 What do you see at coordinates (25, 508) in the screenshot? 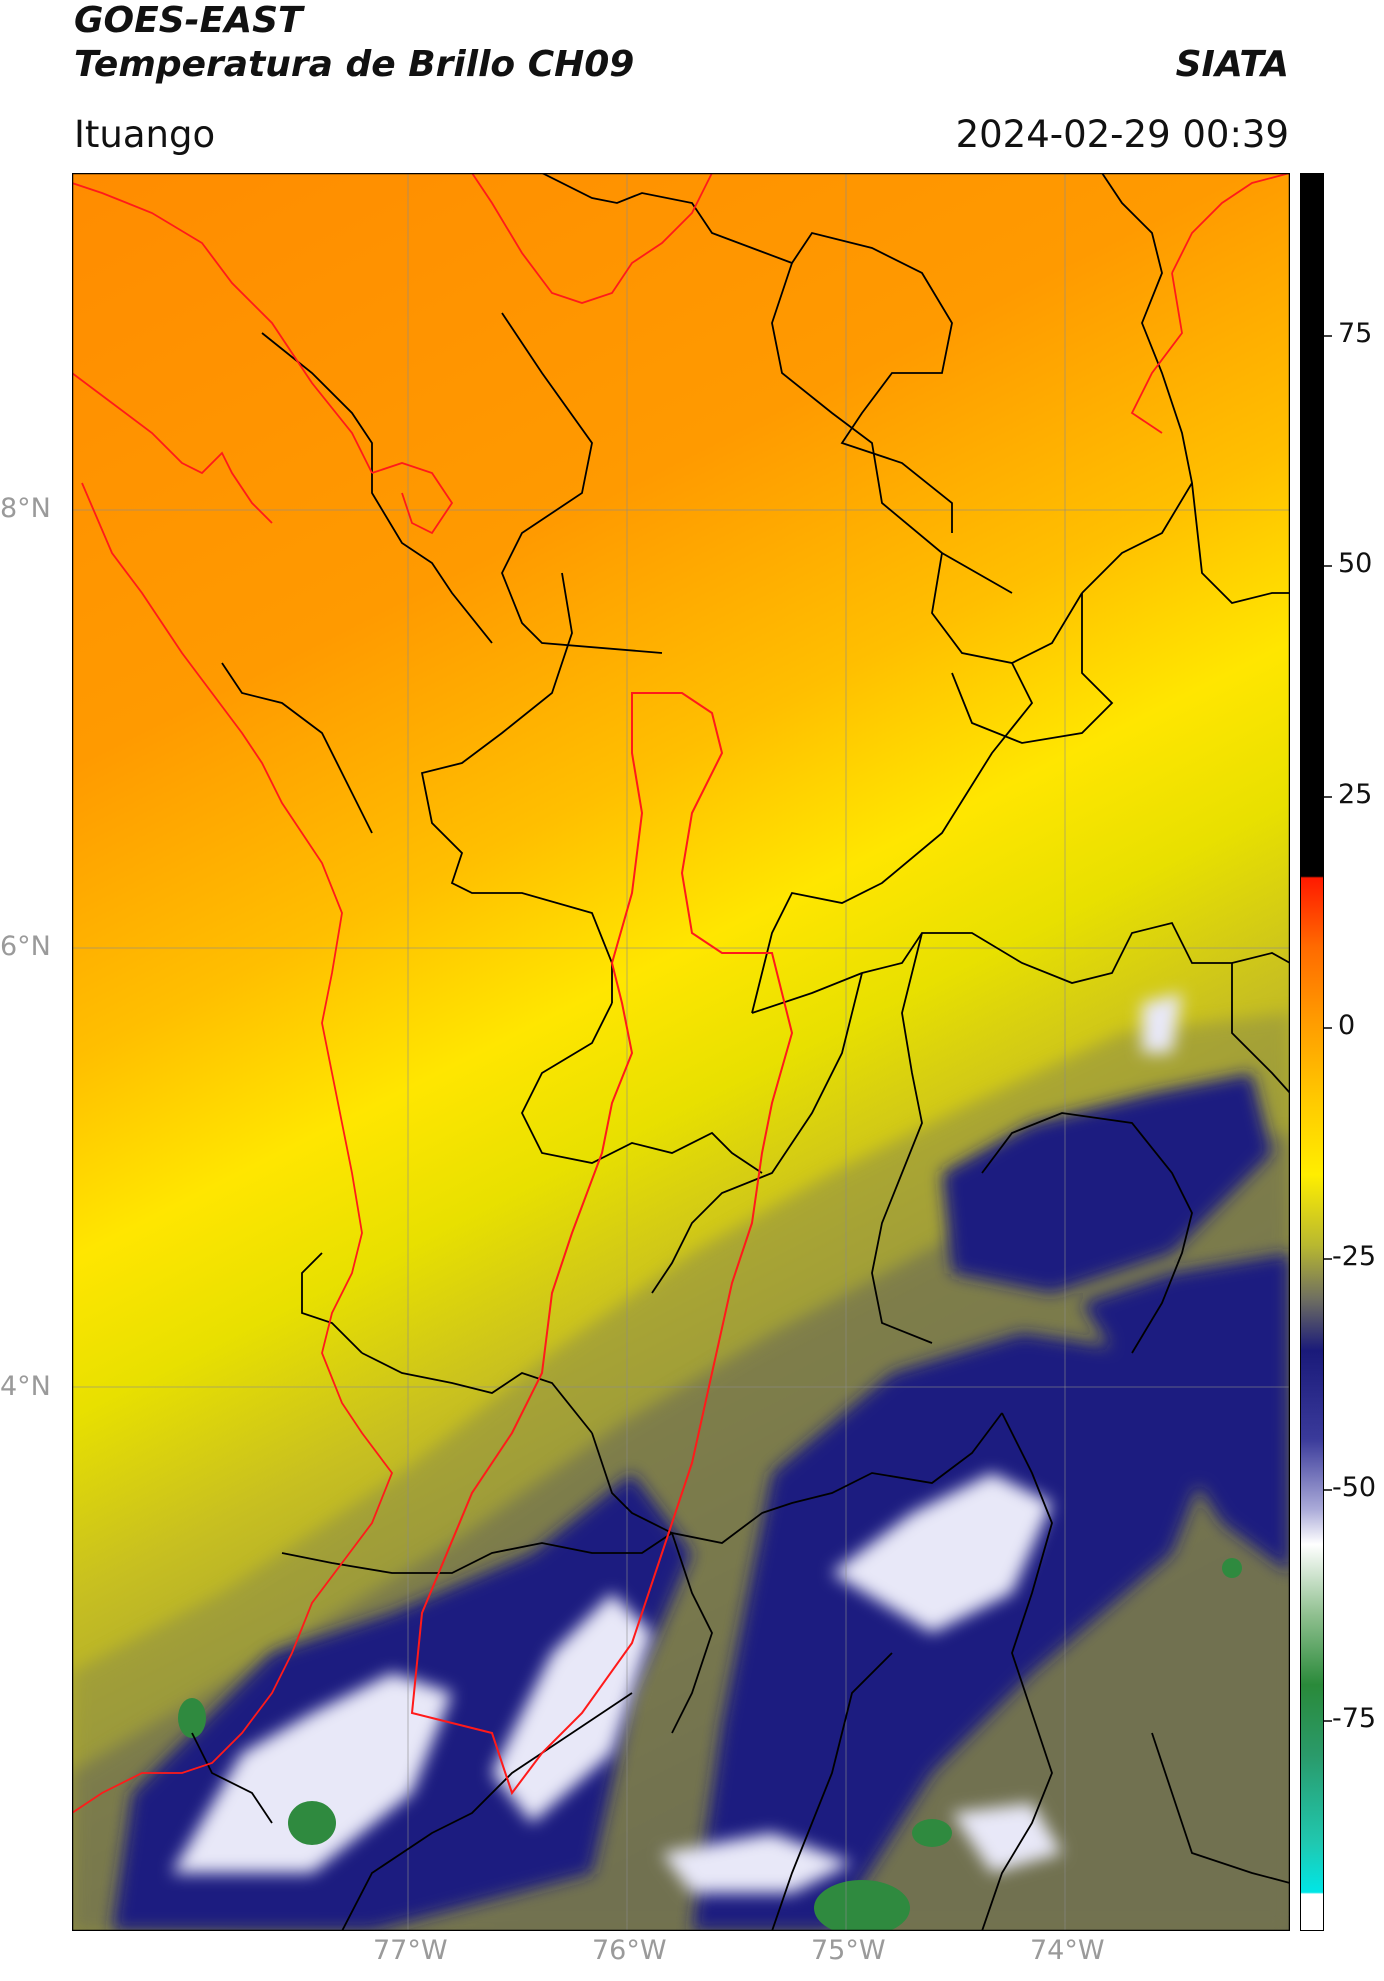
I see `lat-label-8n: 8°N` at bounding box center [25, 508].